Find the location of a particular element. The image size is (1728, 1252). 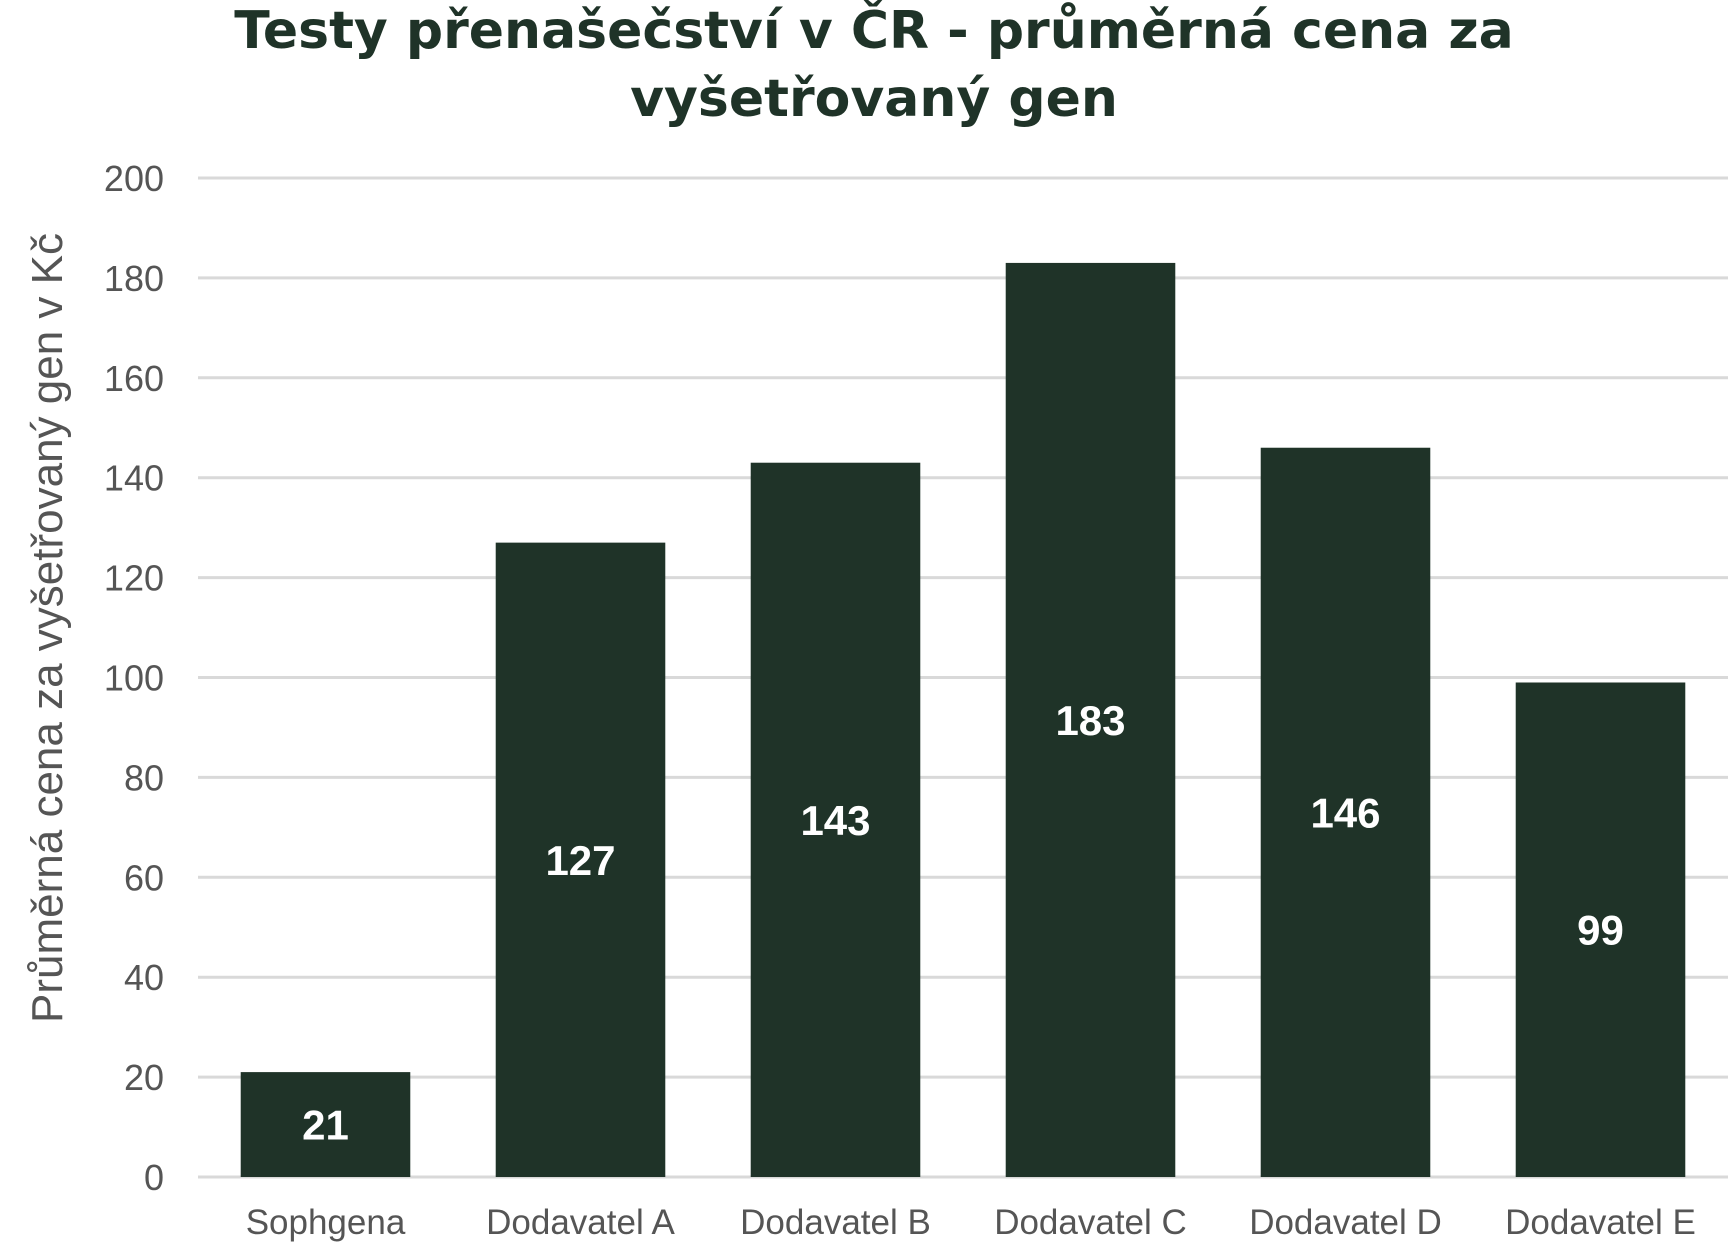

y-axis-ticks: 0 20 40 60 80 100 120 140 160 180 200 is located at coordinates (134, 678).